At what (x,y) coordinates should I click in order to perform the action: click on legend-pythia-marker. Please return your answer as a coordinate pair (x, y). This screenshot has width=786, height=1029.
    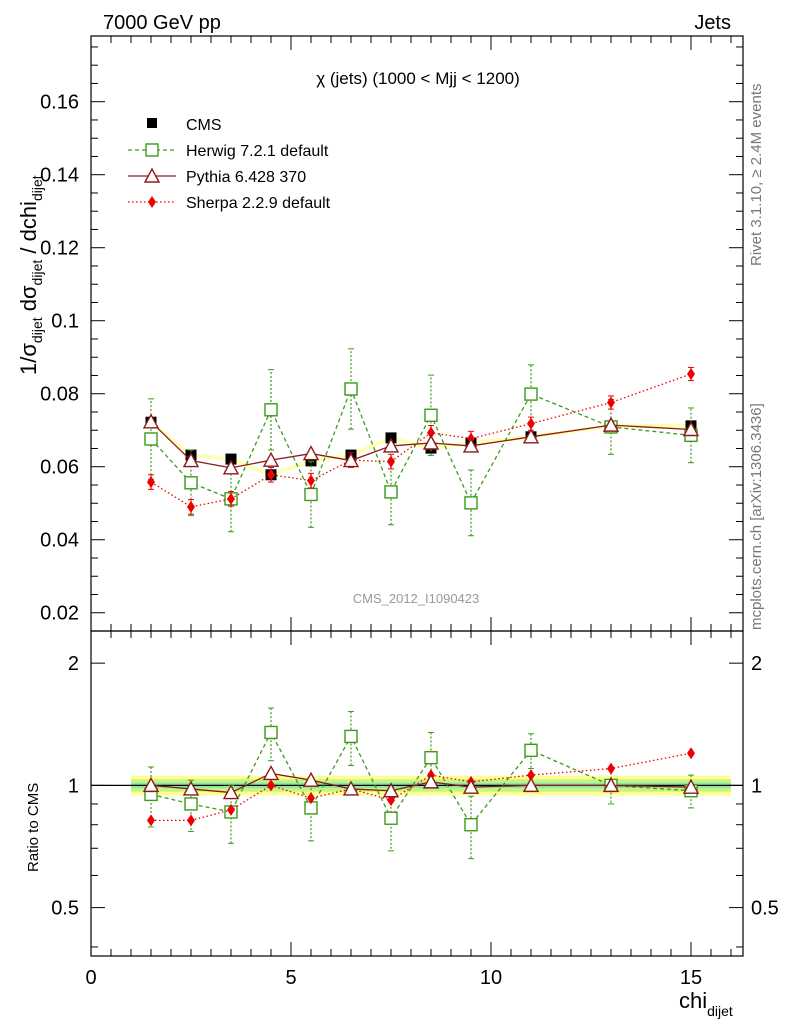
    Looking at the image, I should click on (152, 175).